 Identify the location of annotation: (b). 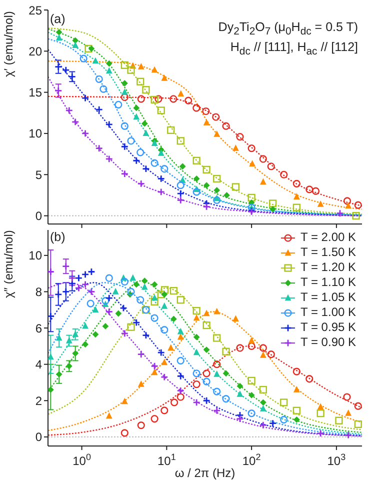
(58, 237).